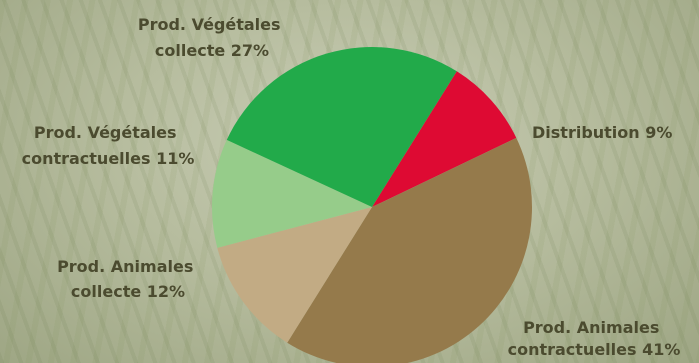  What do you see at coordinates (294, 275) in the screenshot?
I see `slice-prod-animales-collecte` at bounding box center [294, 275].